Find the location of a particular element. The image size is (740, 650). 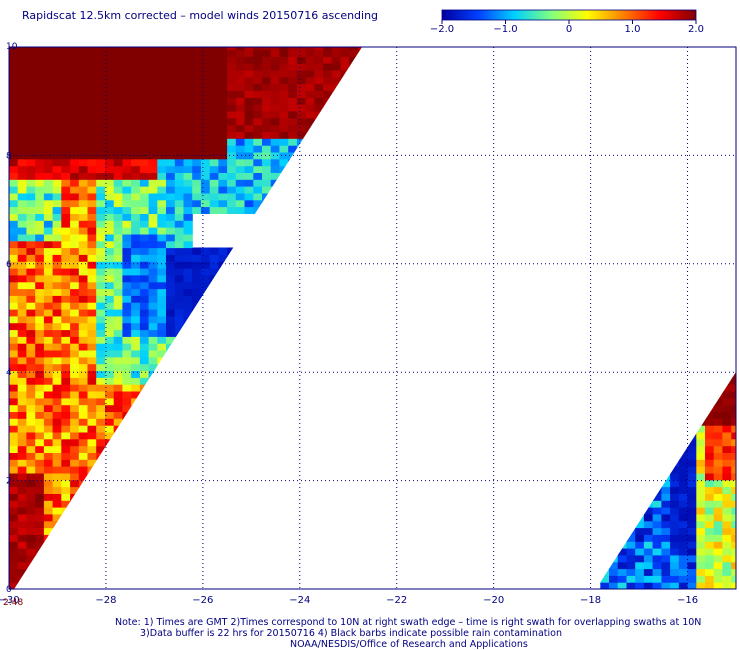

colorbar-tick-label: 1.0 is located at coordinates (633, 29).